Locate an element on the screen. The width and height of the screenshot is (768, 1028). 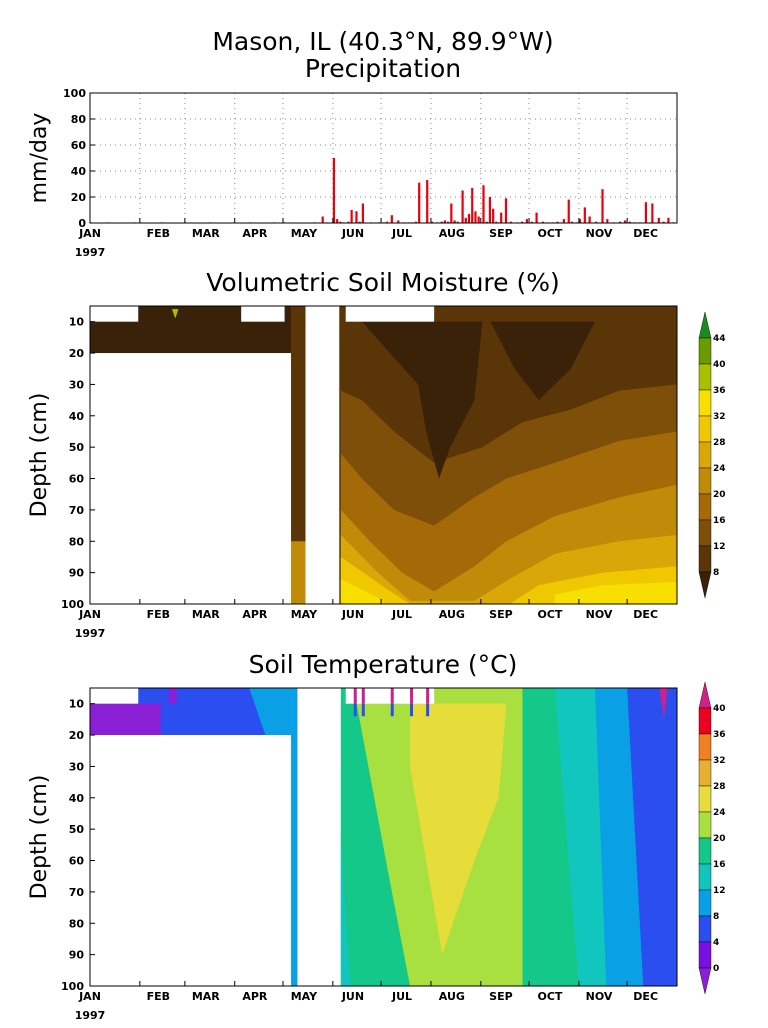
precipitation-title: Precipitation is located at coordinates (383, 68).